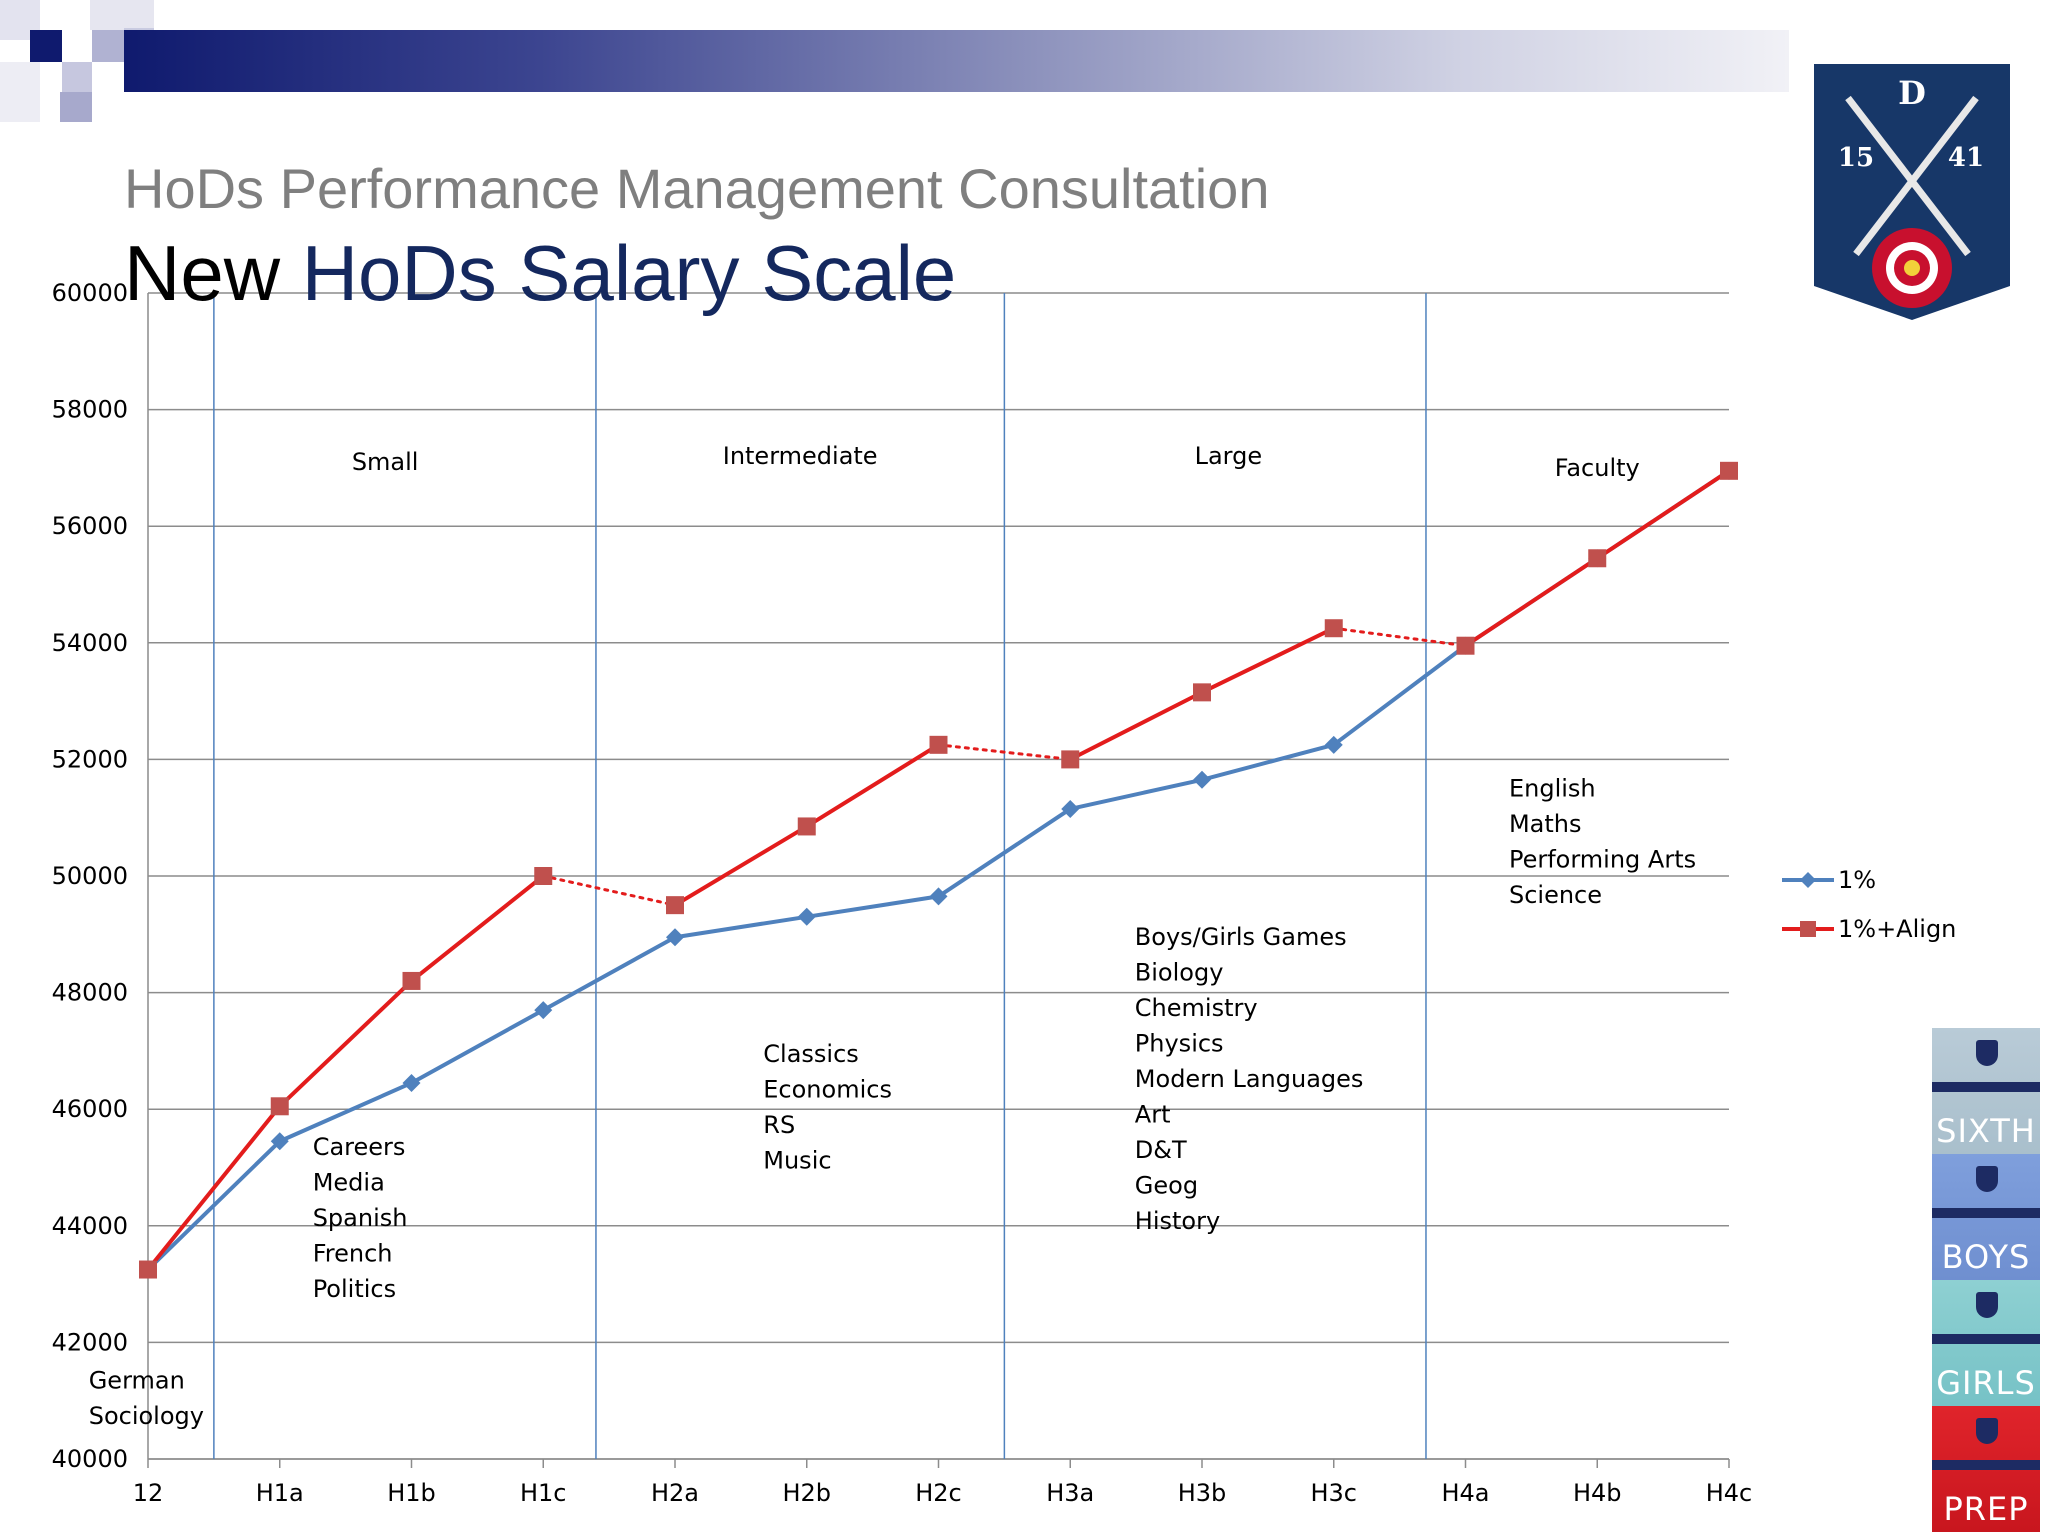 Image resolution: width=2048 pixels, height=1536 pixels. What do you see at coordinates (137, 1380) in the screenshot?
I see `department-label: German` at bounding box center [137, 1380].